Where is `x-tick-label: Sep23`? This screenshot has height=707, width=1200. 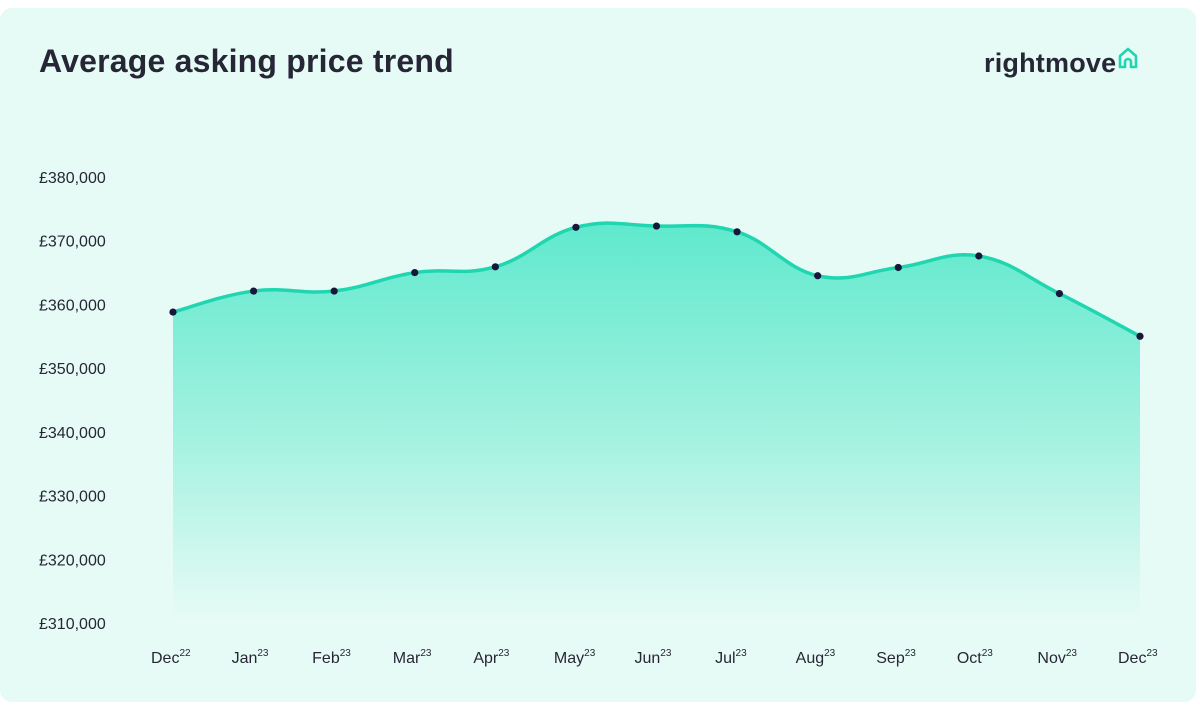
x-tick-label: Sep23 is located at coordinates (896, 657).